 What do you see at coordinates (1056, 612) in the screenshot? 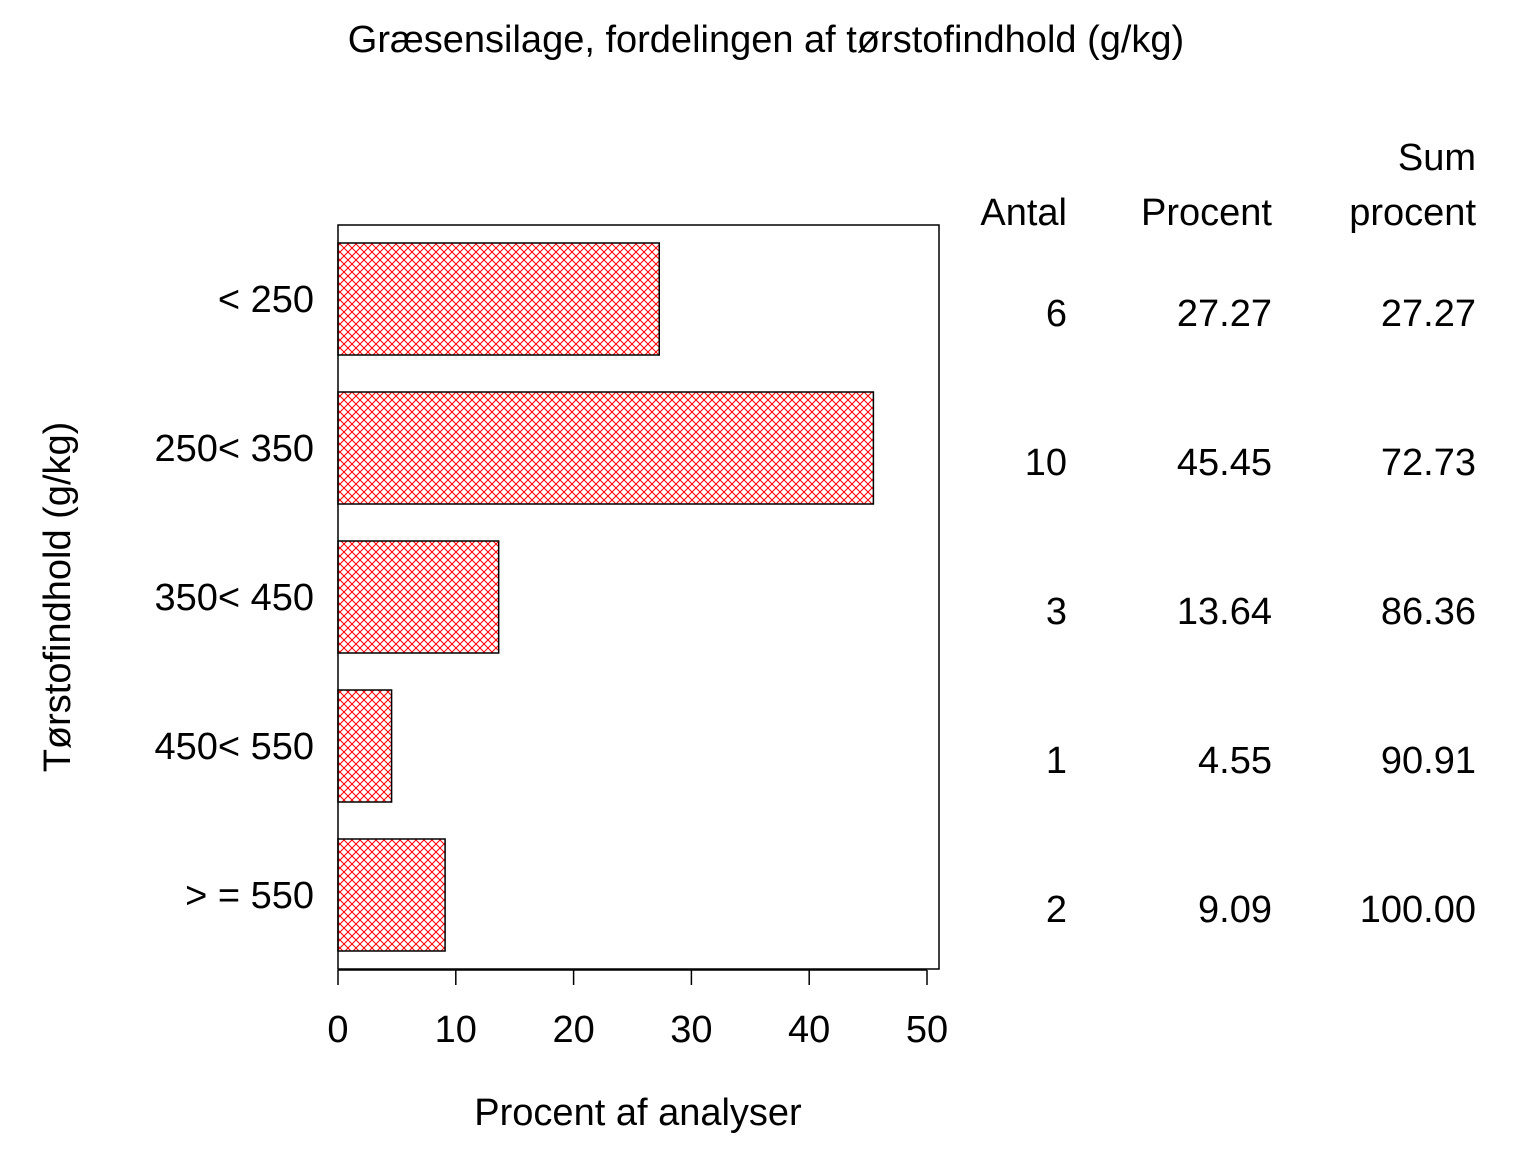
I see `table-cell: 3` at bounding box center [1056, 612].